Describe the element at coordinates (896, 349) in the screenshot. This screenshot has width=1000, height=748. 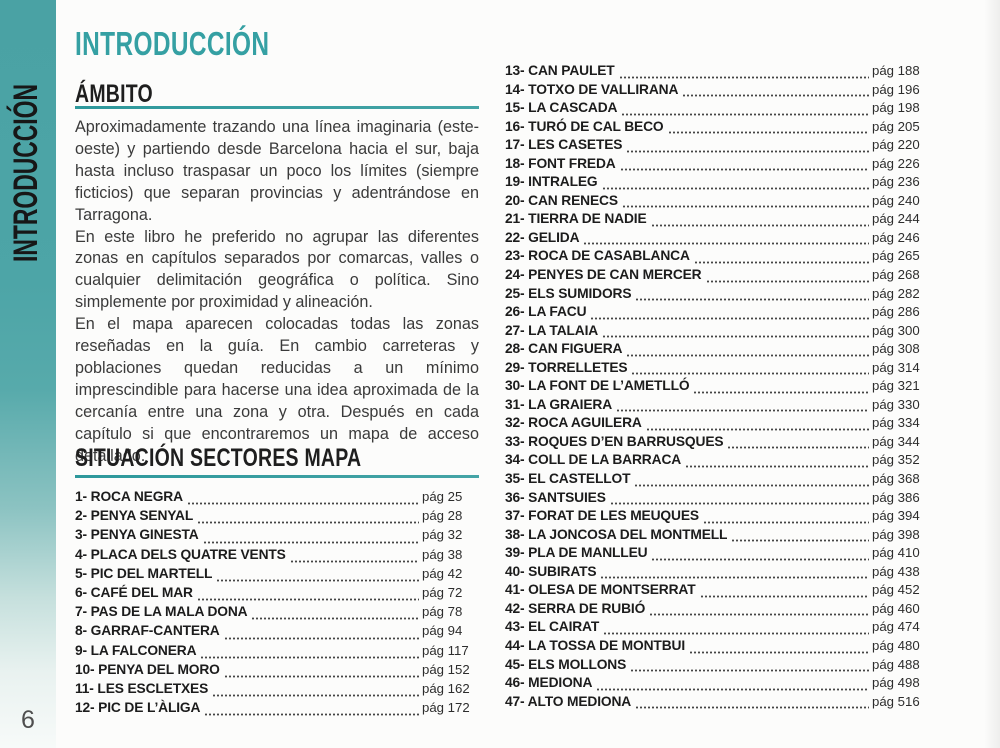
I see `toc-entry-page: pág 308` at that location.